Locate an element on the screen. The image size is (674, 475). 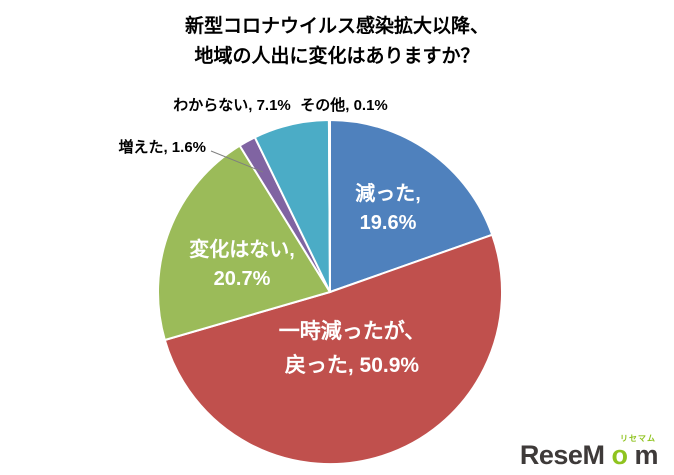
pie-label-wakaranai: わからない, 7.1% is located at coordinates (232, 105).